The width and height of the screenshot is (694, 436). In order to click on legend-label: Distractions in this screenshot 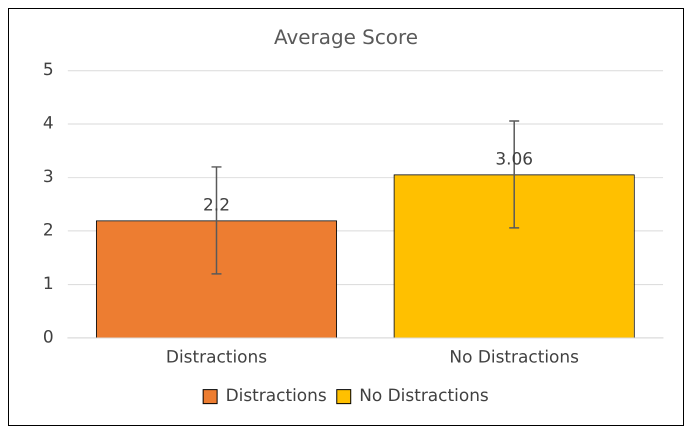, I will do `click(276, 395)`.